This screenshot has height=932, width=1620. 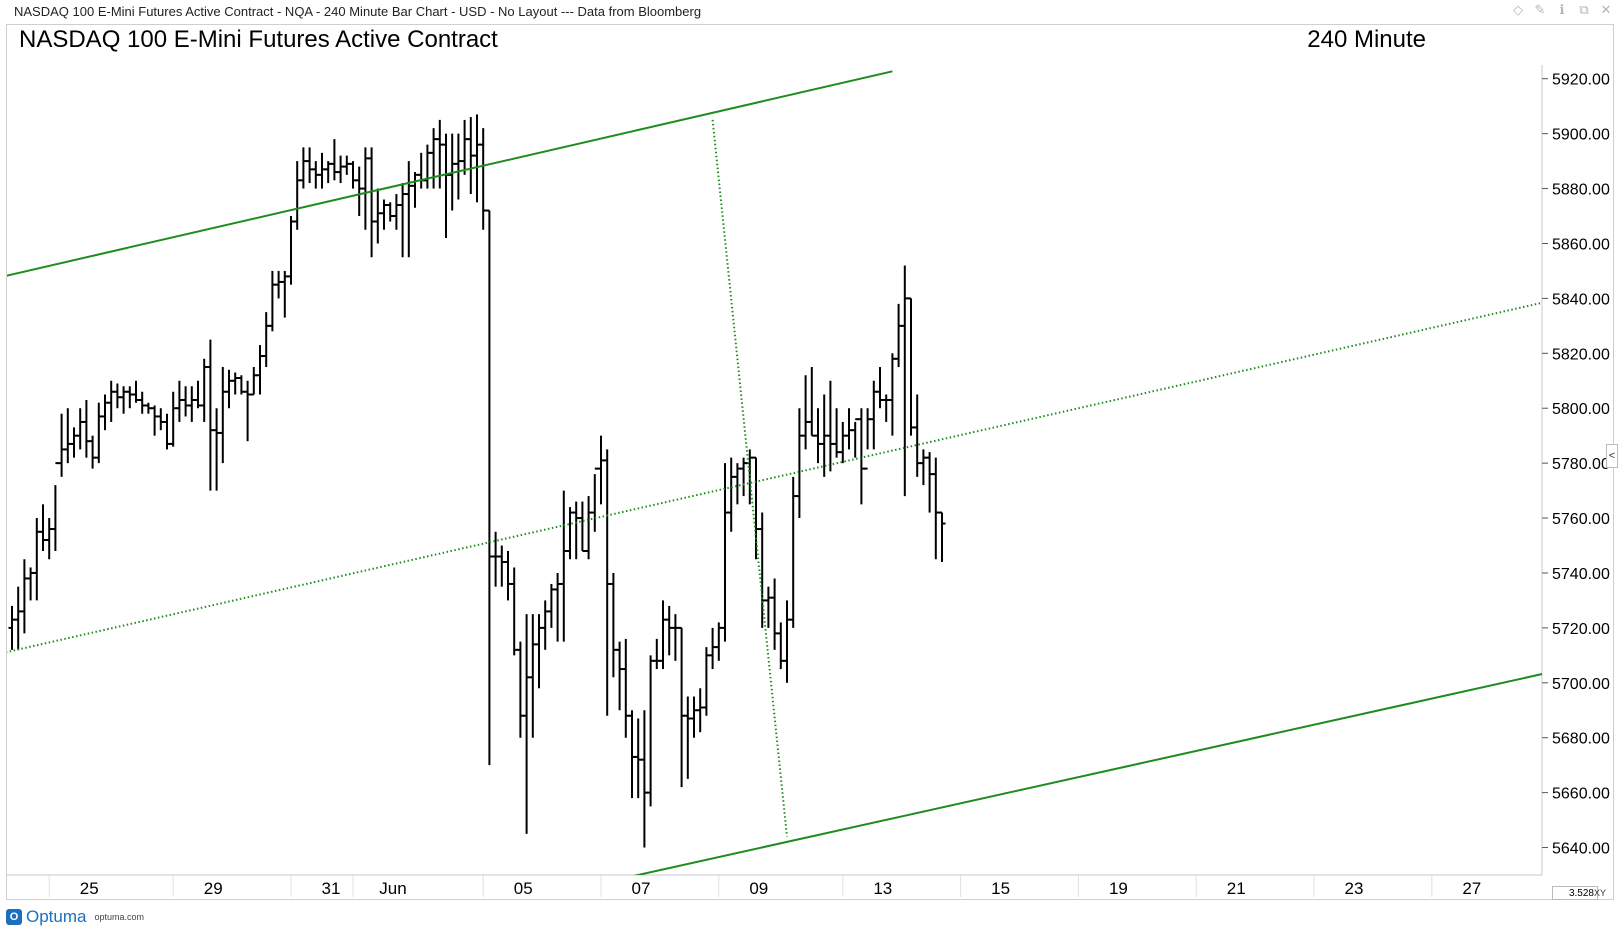 What do you see at coordinates (1118, 888) in the screenshot?
I see `x-tick-label: 19` at bounding box center [1118, 888].